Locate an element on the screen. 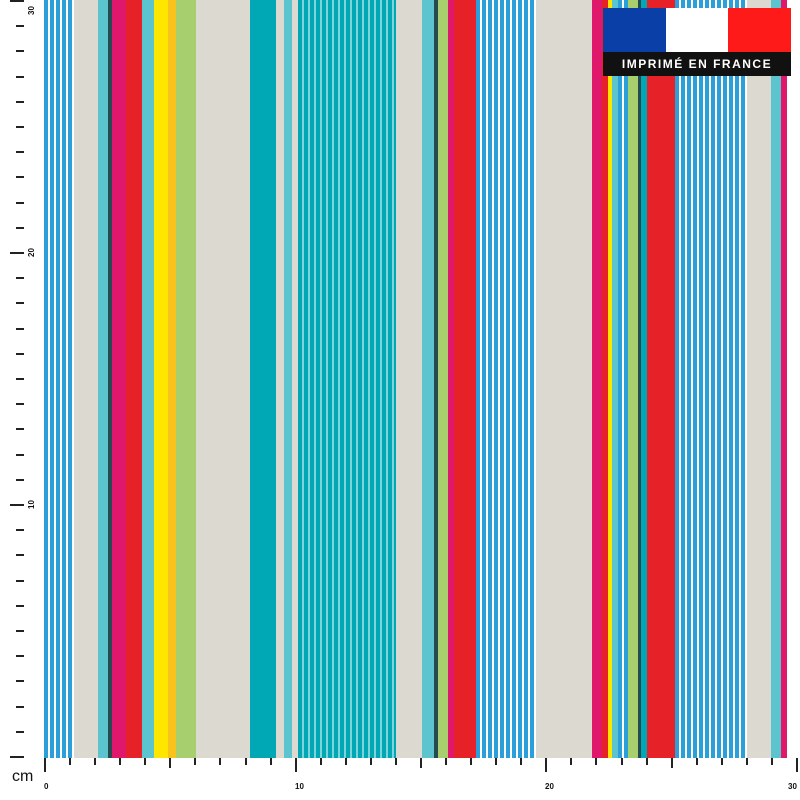 The image size is (800, 800). printed-in-france-badge: IMPRIMÉ EN FRANCE is located at coordinates (697, 42).